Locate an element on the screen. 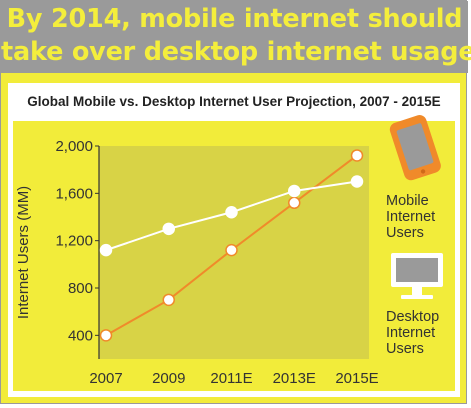 The height and width of the screenshot is (408, 471). y-tick-label: 2,000 is located at coordinates (74, 146).